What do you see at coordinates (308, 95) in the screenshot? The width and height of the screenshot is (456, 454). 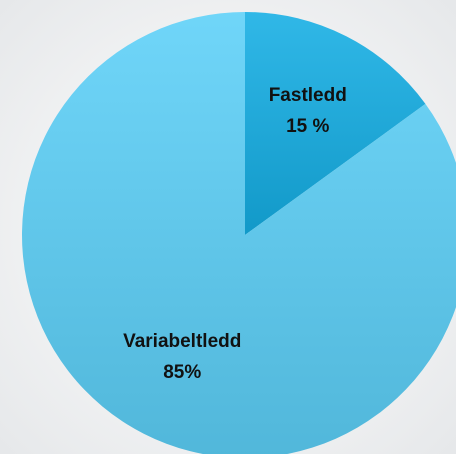 I see `slice-label: Fastledd` at bounding box center [308, 95].